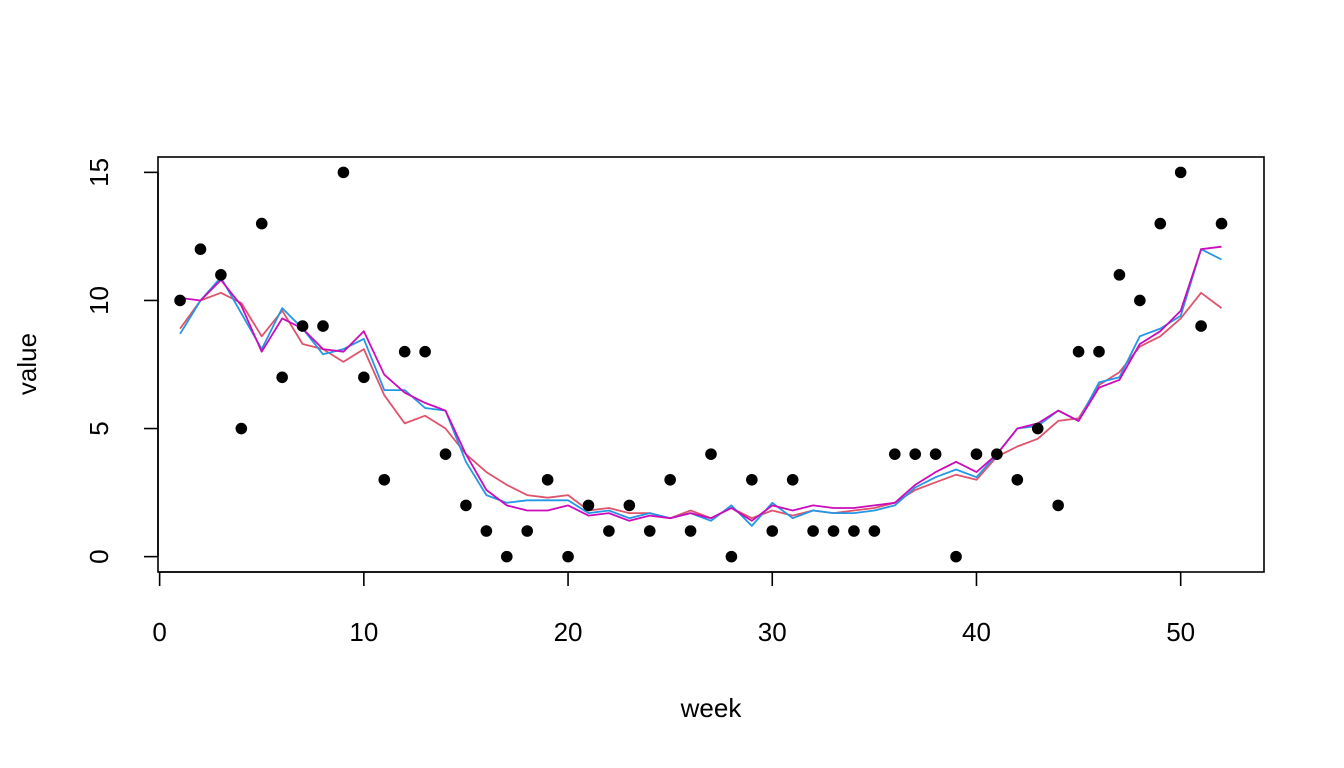 This screenshot has height=768, width=1344. What do you see at coordinates (363, 632) in the screenshot?
I see `x-tick-label: 10` at bounding box center [363, 632].